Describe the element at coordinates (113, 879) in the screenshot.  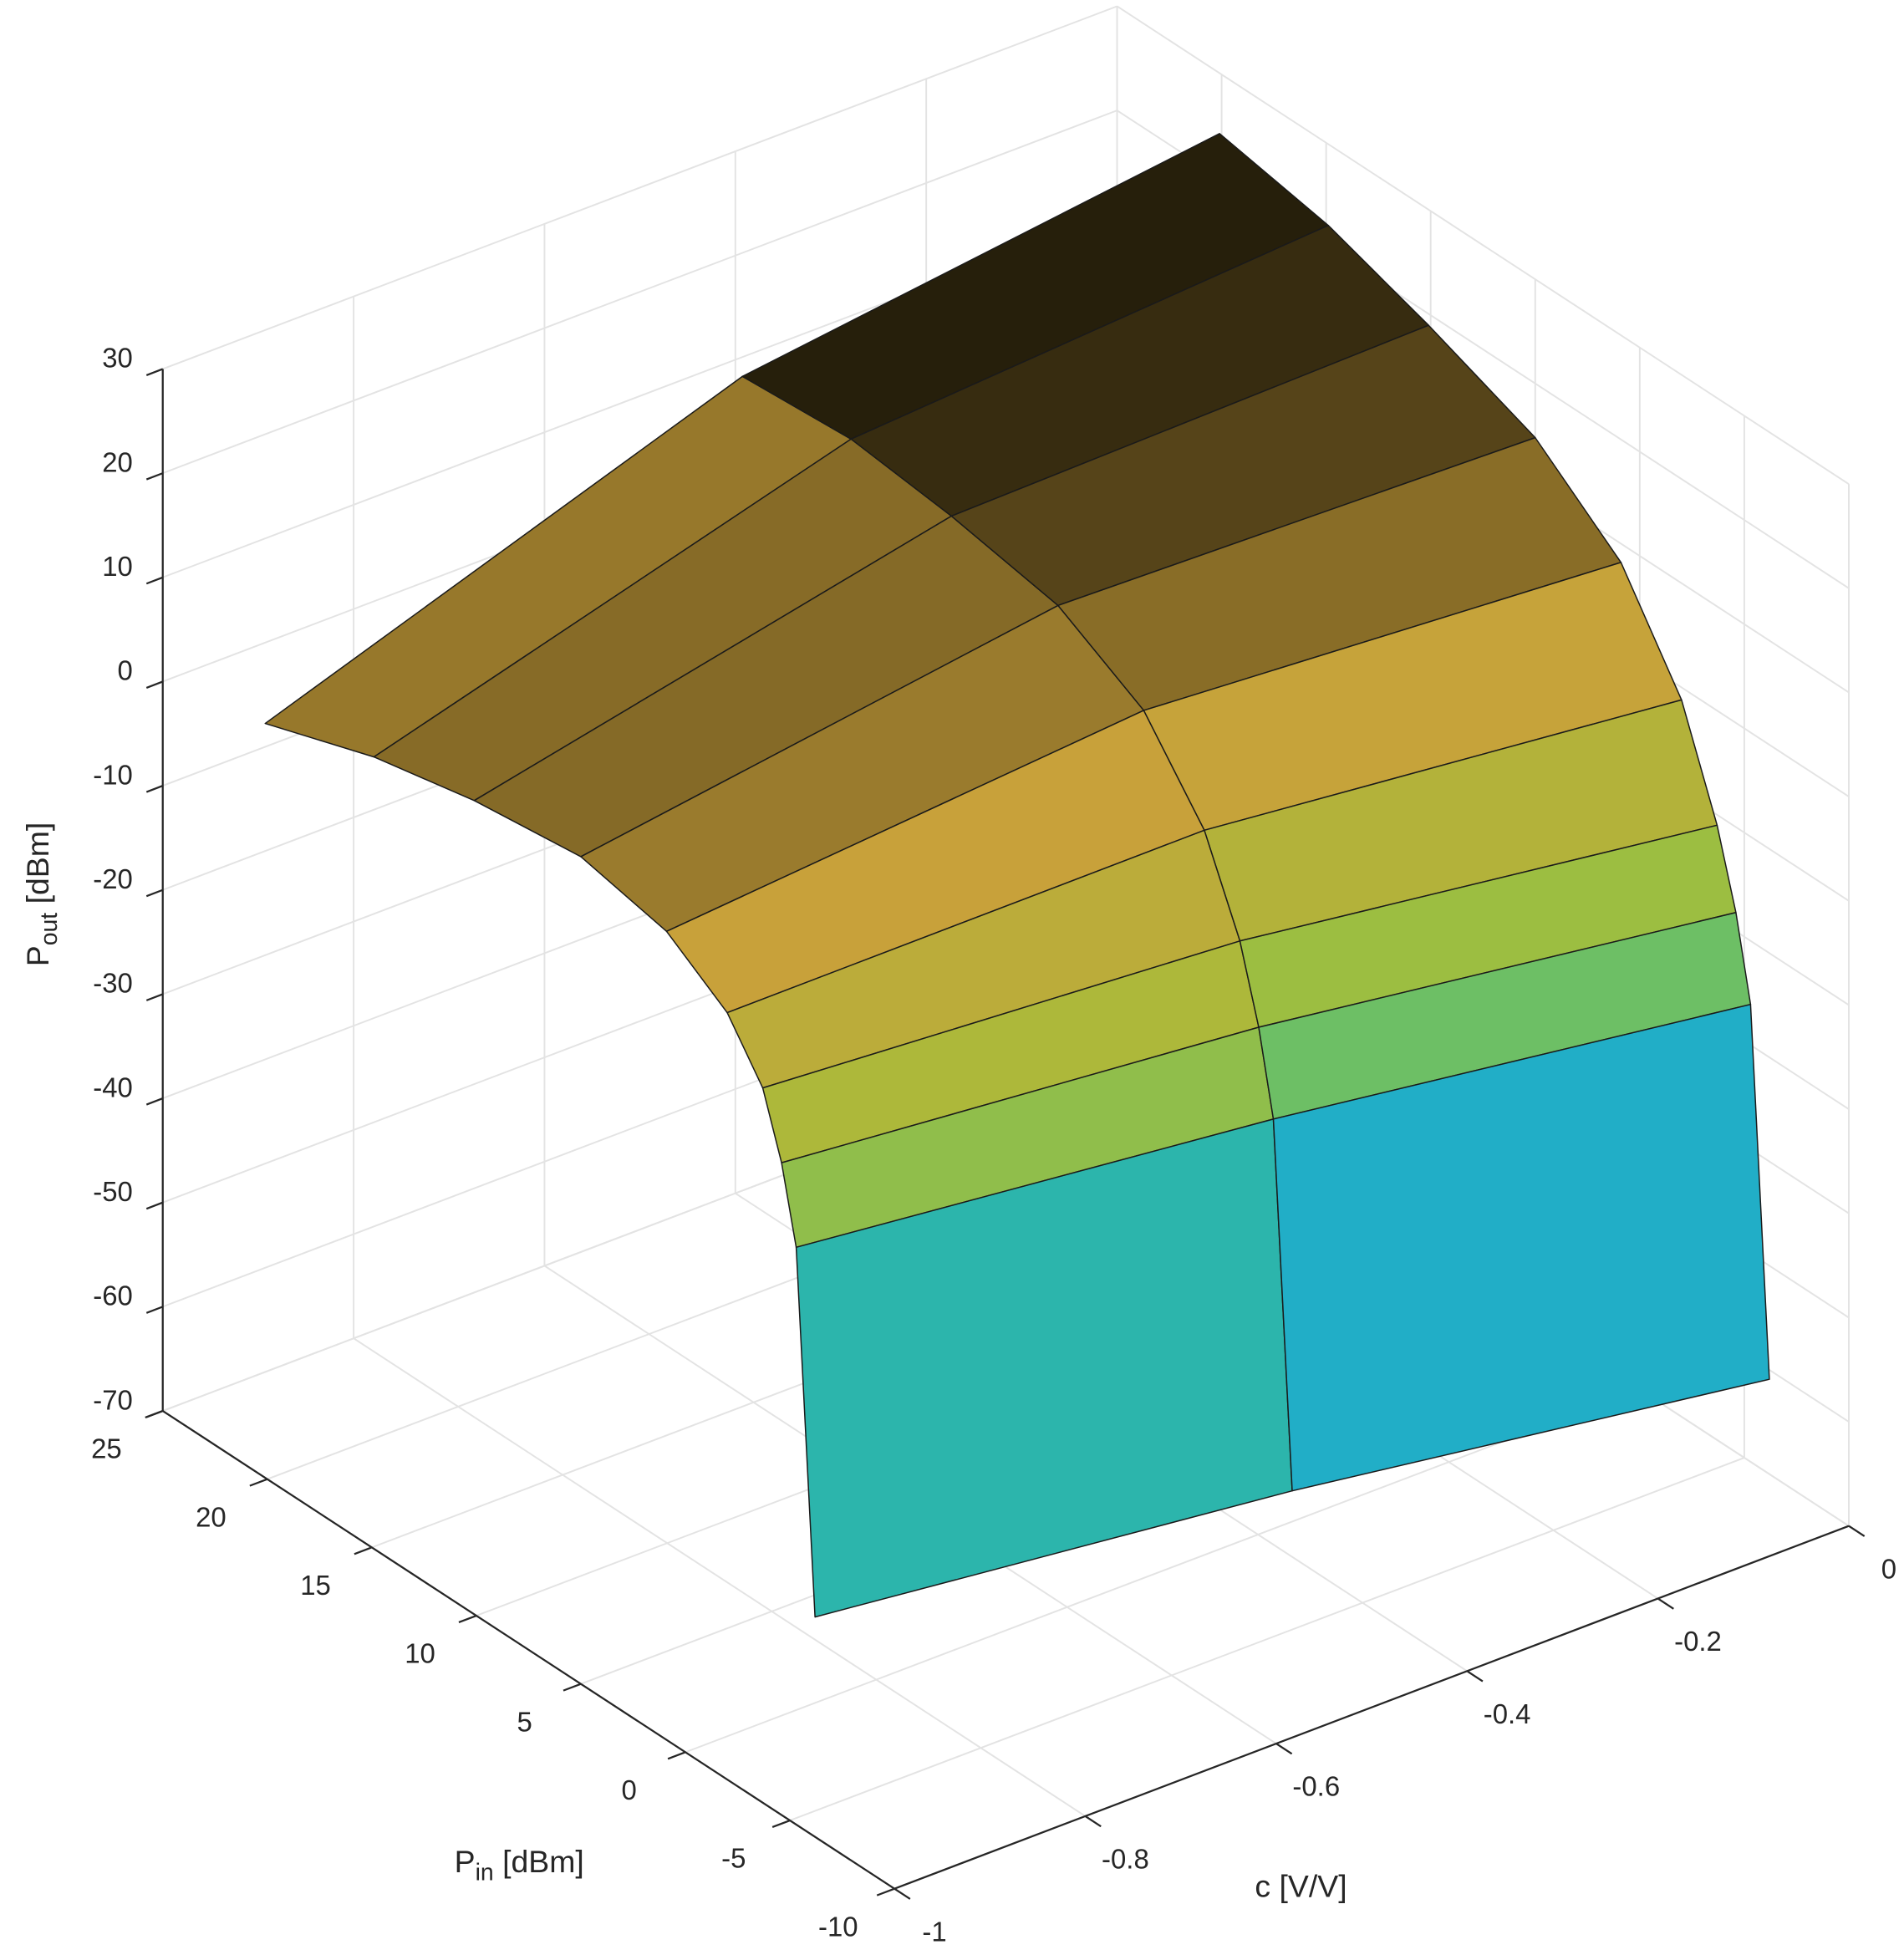
I see `z-tick-label: -20` at that location.